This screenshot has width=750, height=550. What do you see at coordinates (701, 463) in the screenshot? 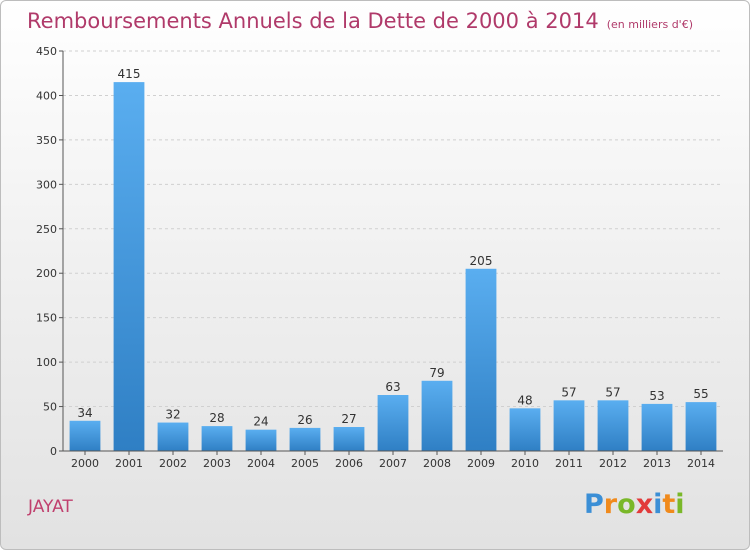
I see `x-tick-label: 2014` at bounding box center [701, 463].